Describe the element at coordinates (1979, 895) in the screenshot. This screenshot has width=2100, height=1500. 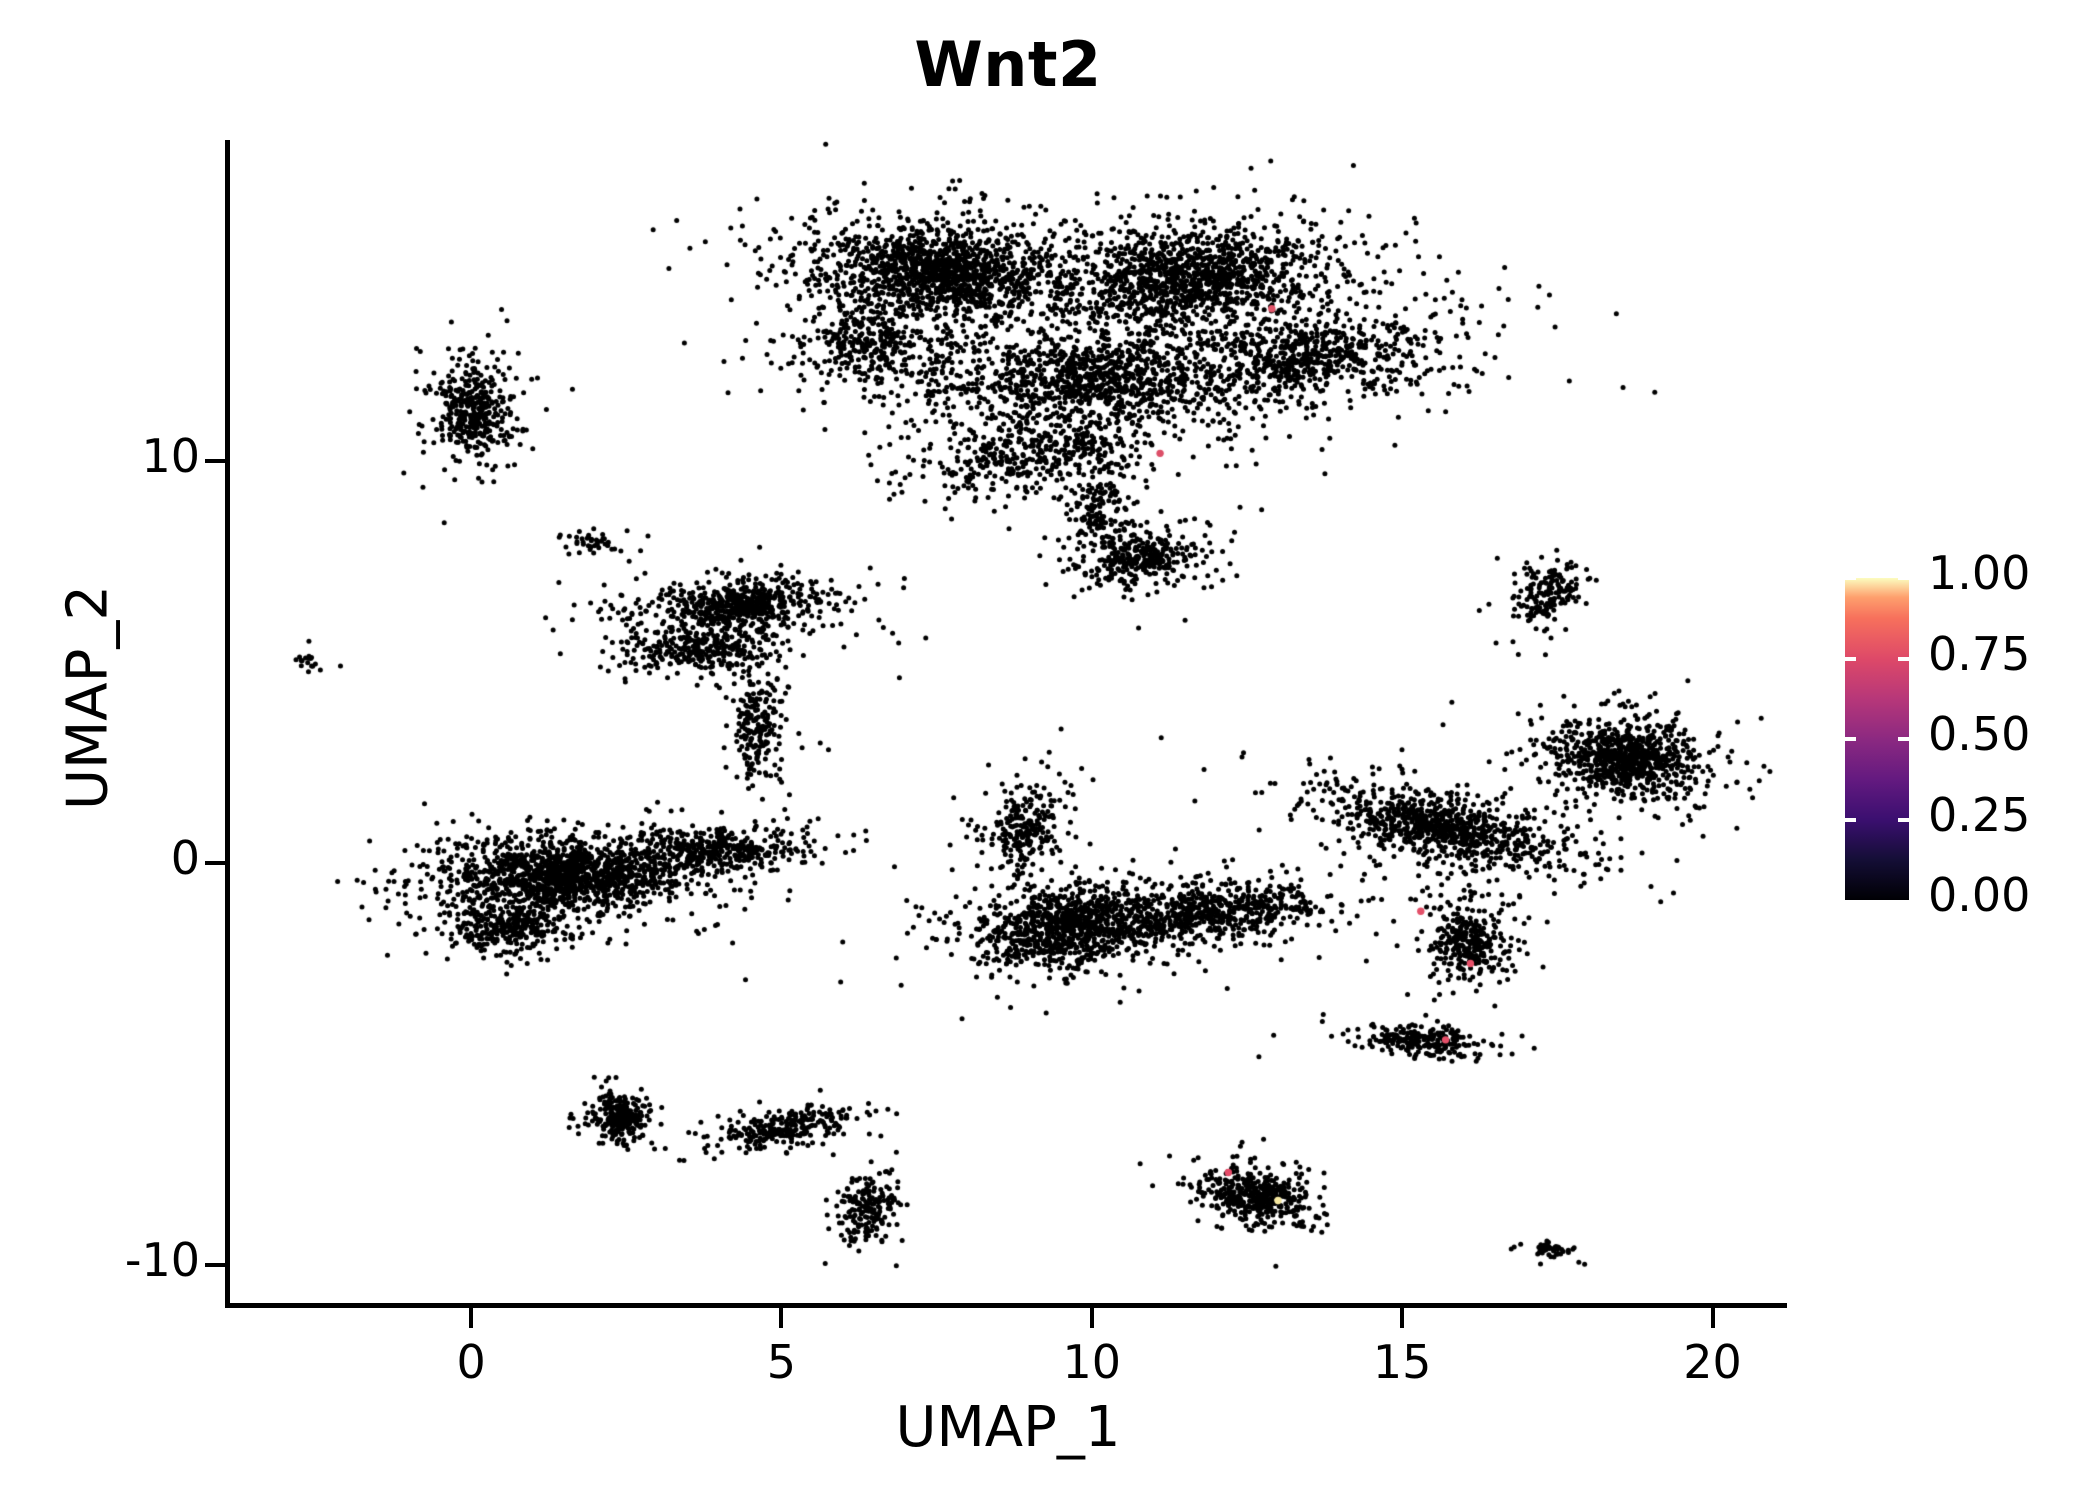
I see `colorbar-tick-label: 0.00` at that location.